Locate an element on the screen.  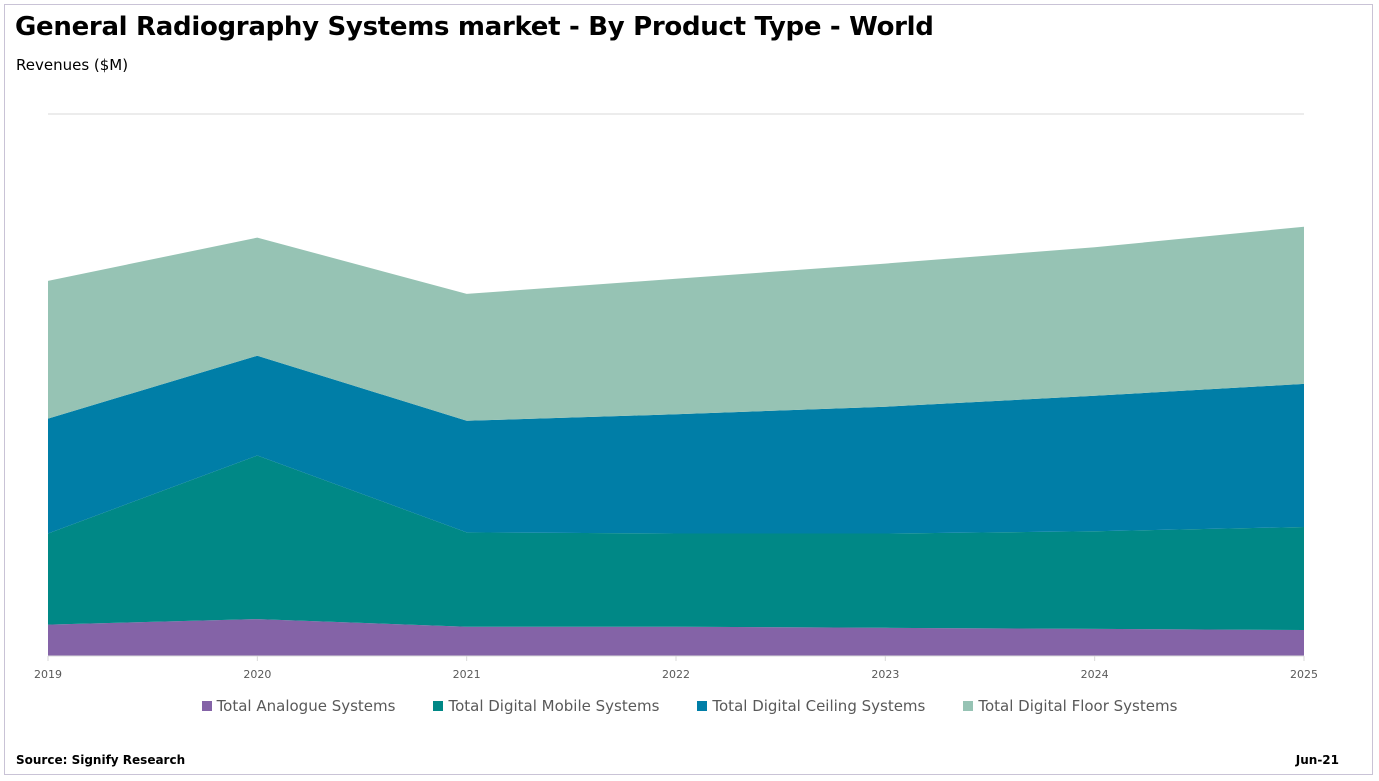
legend-item: Total Analogue Systems is located at coordinates (298, 706).